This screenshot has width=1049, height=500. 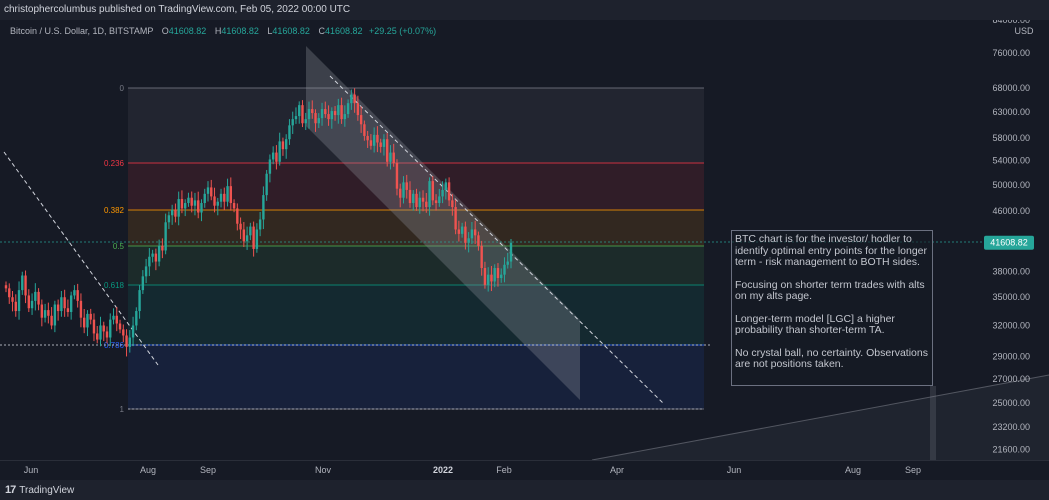 What do you see at coordinates (165, 31) in the screenshot?
I see `open-key: O` at bounding box center [165, 31].